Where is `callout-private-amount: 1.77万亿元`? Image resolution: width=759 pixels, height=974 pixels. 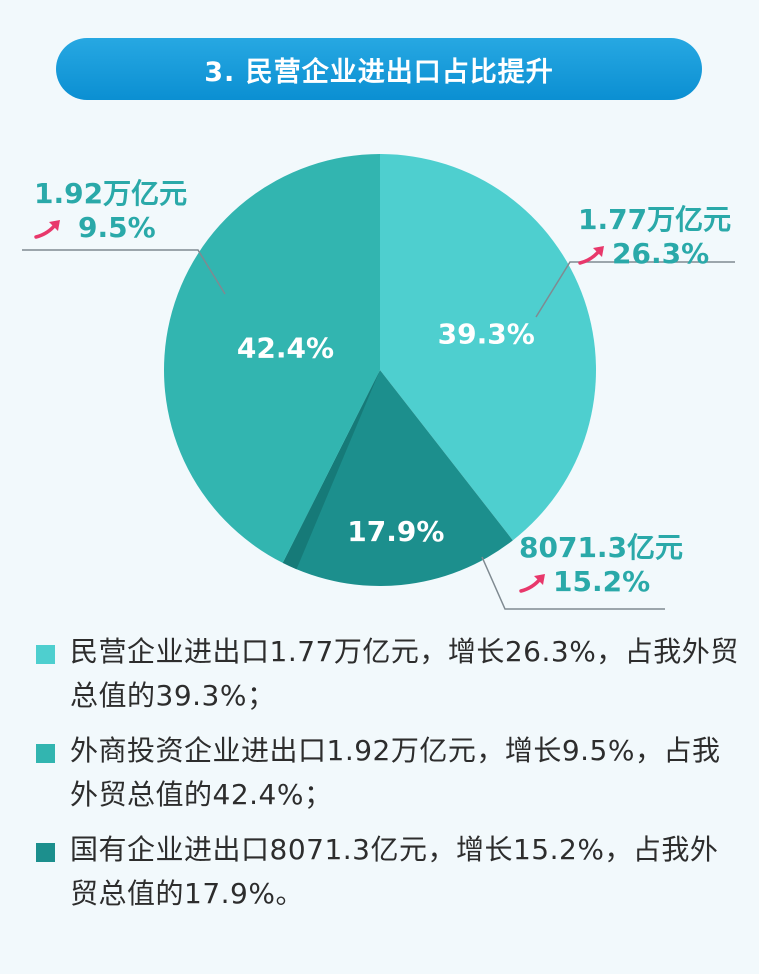
callout-private-amount: 1.77万亿元 is located at coordinates (655, 219).